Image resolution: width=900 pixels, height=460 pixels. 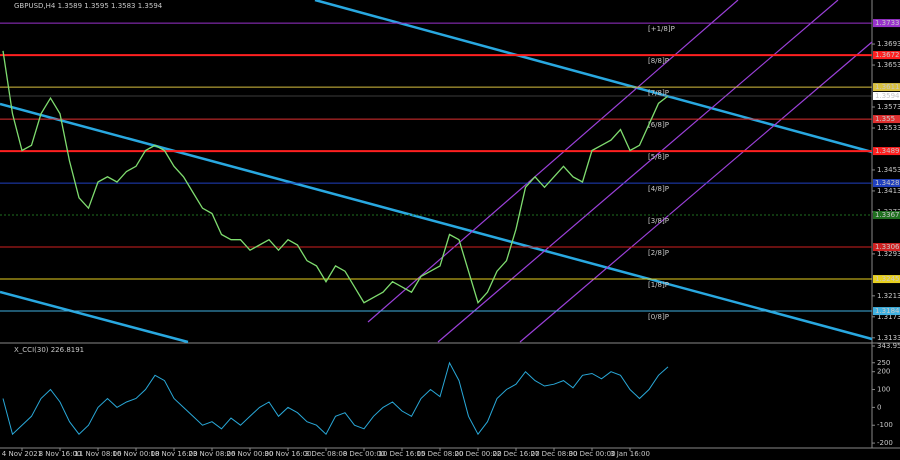 I want to click on x-tick-label: 8 Dec 00:00, so click(x=364, y=454).